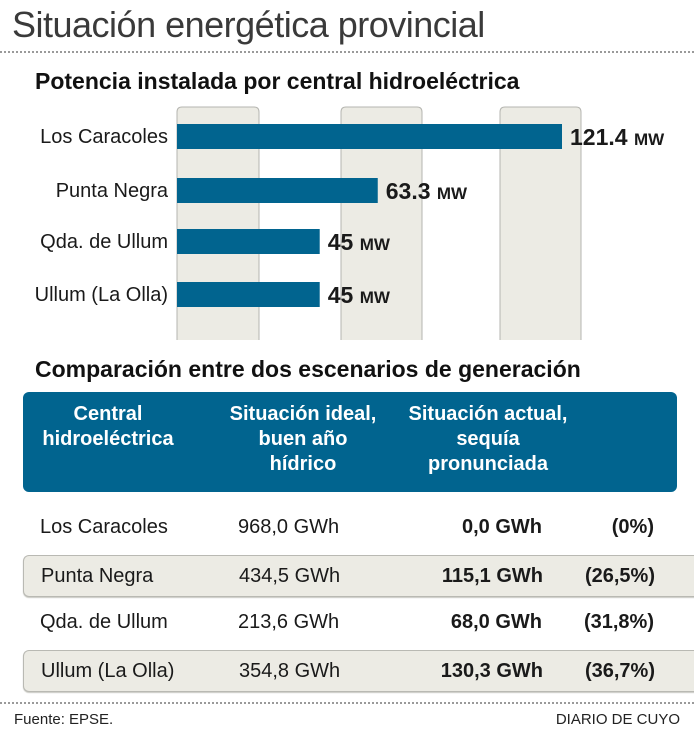 This screenshot has width=694, height=744. I want to click on divider-top, so click(347, 52).